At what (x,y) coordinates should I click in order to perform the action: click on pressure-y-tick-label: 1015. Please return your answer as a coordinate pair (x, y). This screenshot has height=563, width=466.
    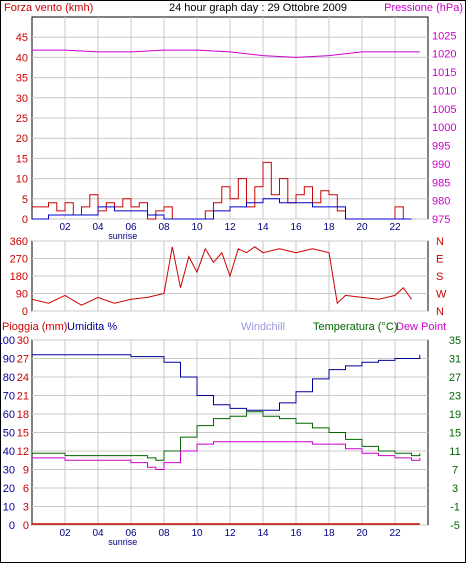
    Looking at the image, I should click on (444, 73).